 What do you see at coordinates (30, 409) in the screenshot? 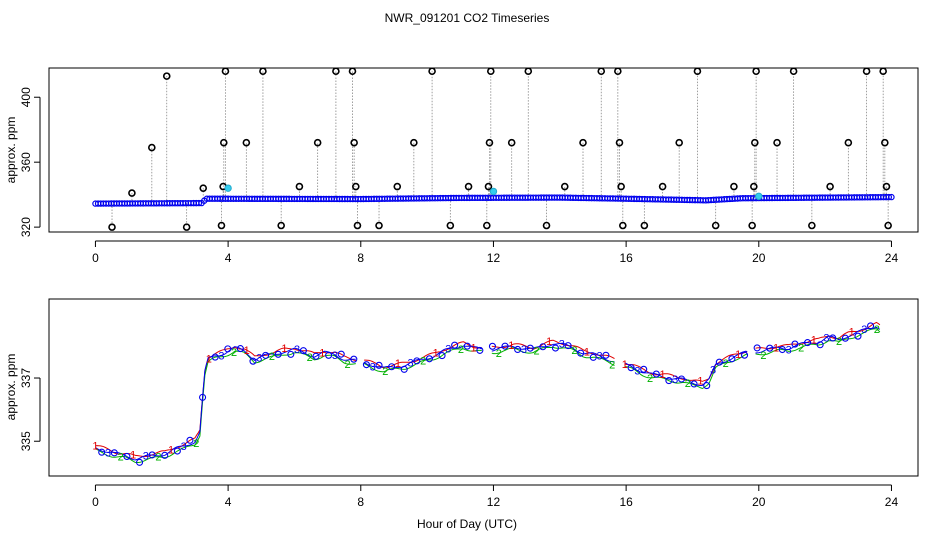
I see `y-axis-bottom: 335 337` at bounding box center [30, 409].